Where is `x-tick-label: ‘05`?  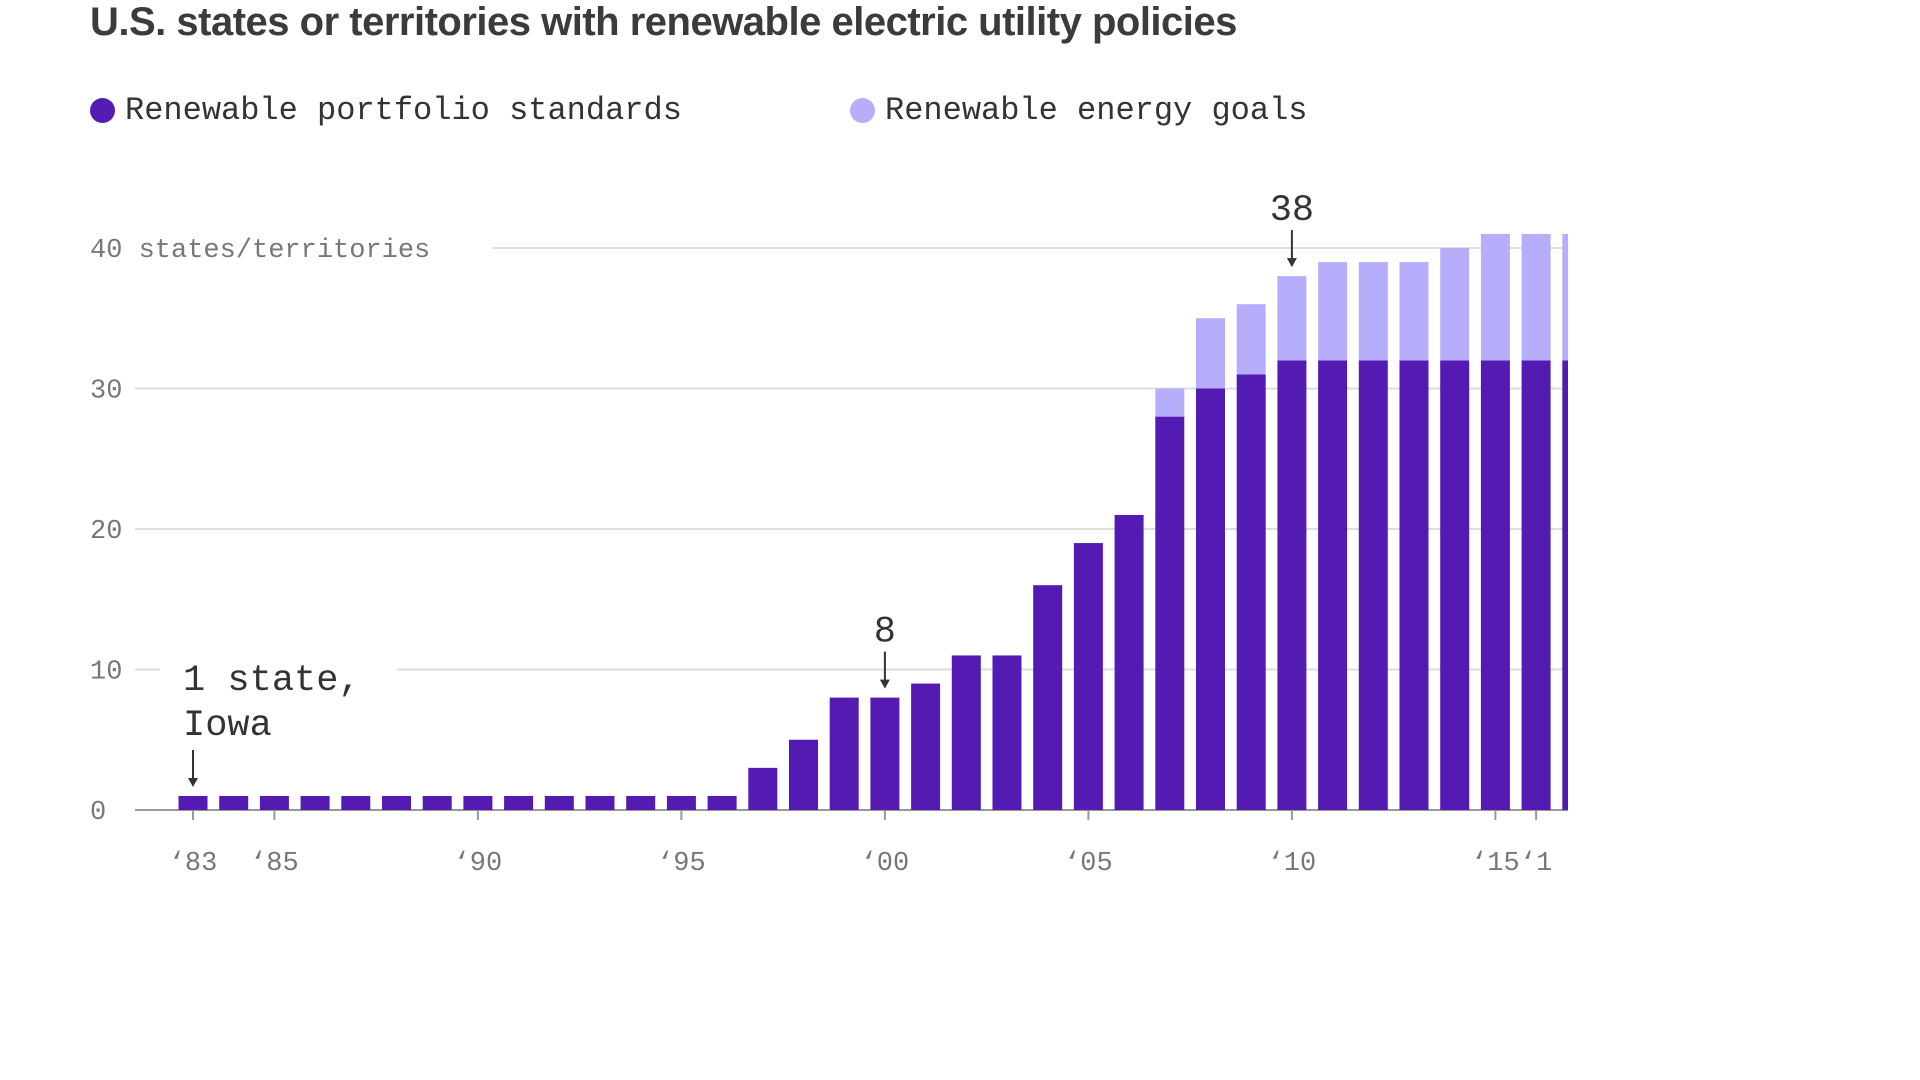 x-tick-label: ‘05 is located at coordinates (1088, 864).